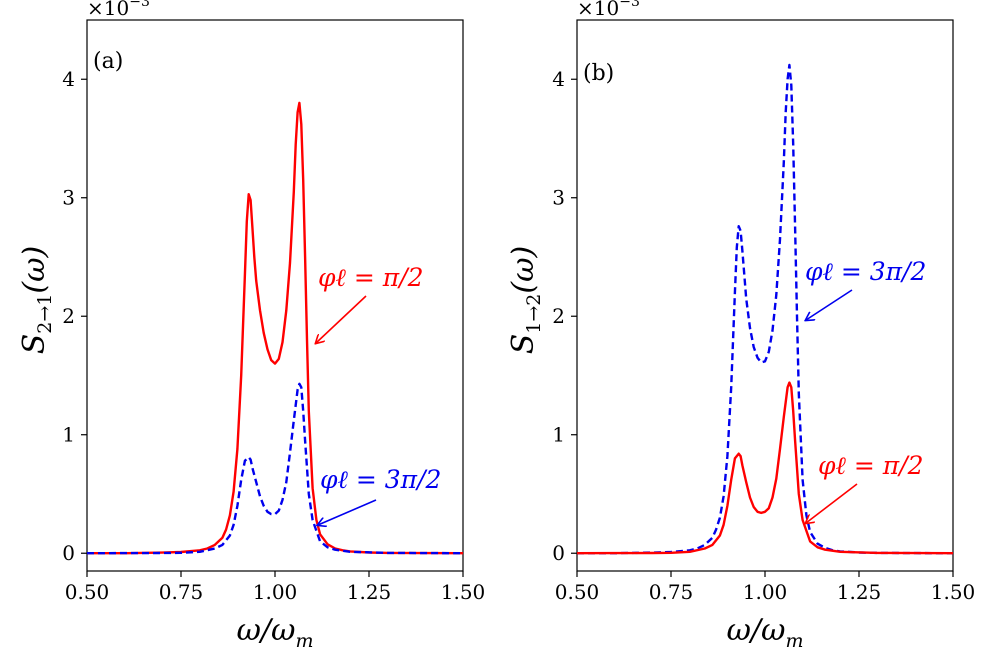 The image size is (996, 664). What do you see at coordinates (463, 592) in the screenshot?
I see `panel-a-xtick-label: 1.50` at bounding box center [463, 592].